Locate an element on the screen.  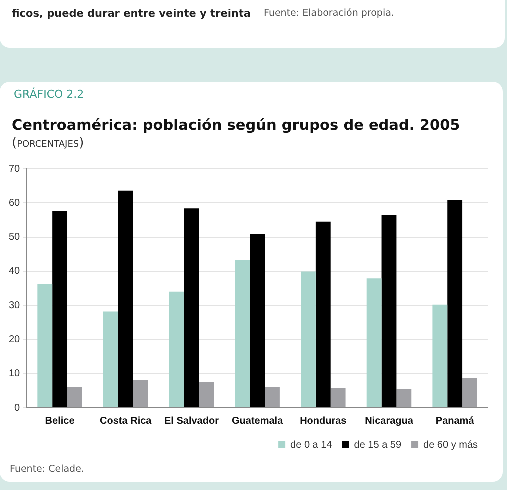
legend-label: de 15 a 59 is located at coordinates (378, 445).